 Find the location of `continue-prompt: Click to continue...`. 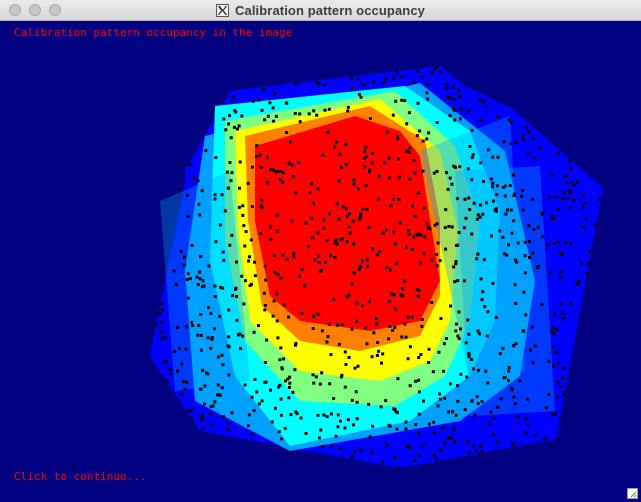

continue-prompt: Click to continue... is located at coordinates (80, 476).